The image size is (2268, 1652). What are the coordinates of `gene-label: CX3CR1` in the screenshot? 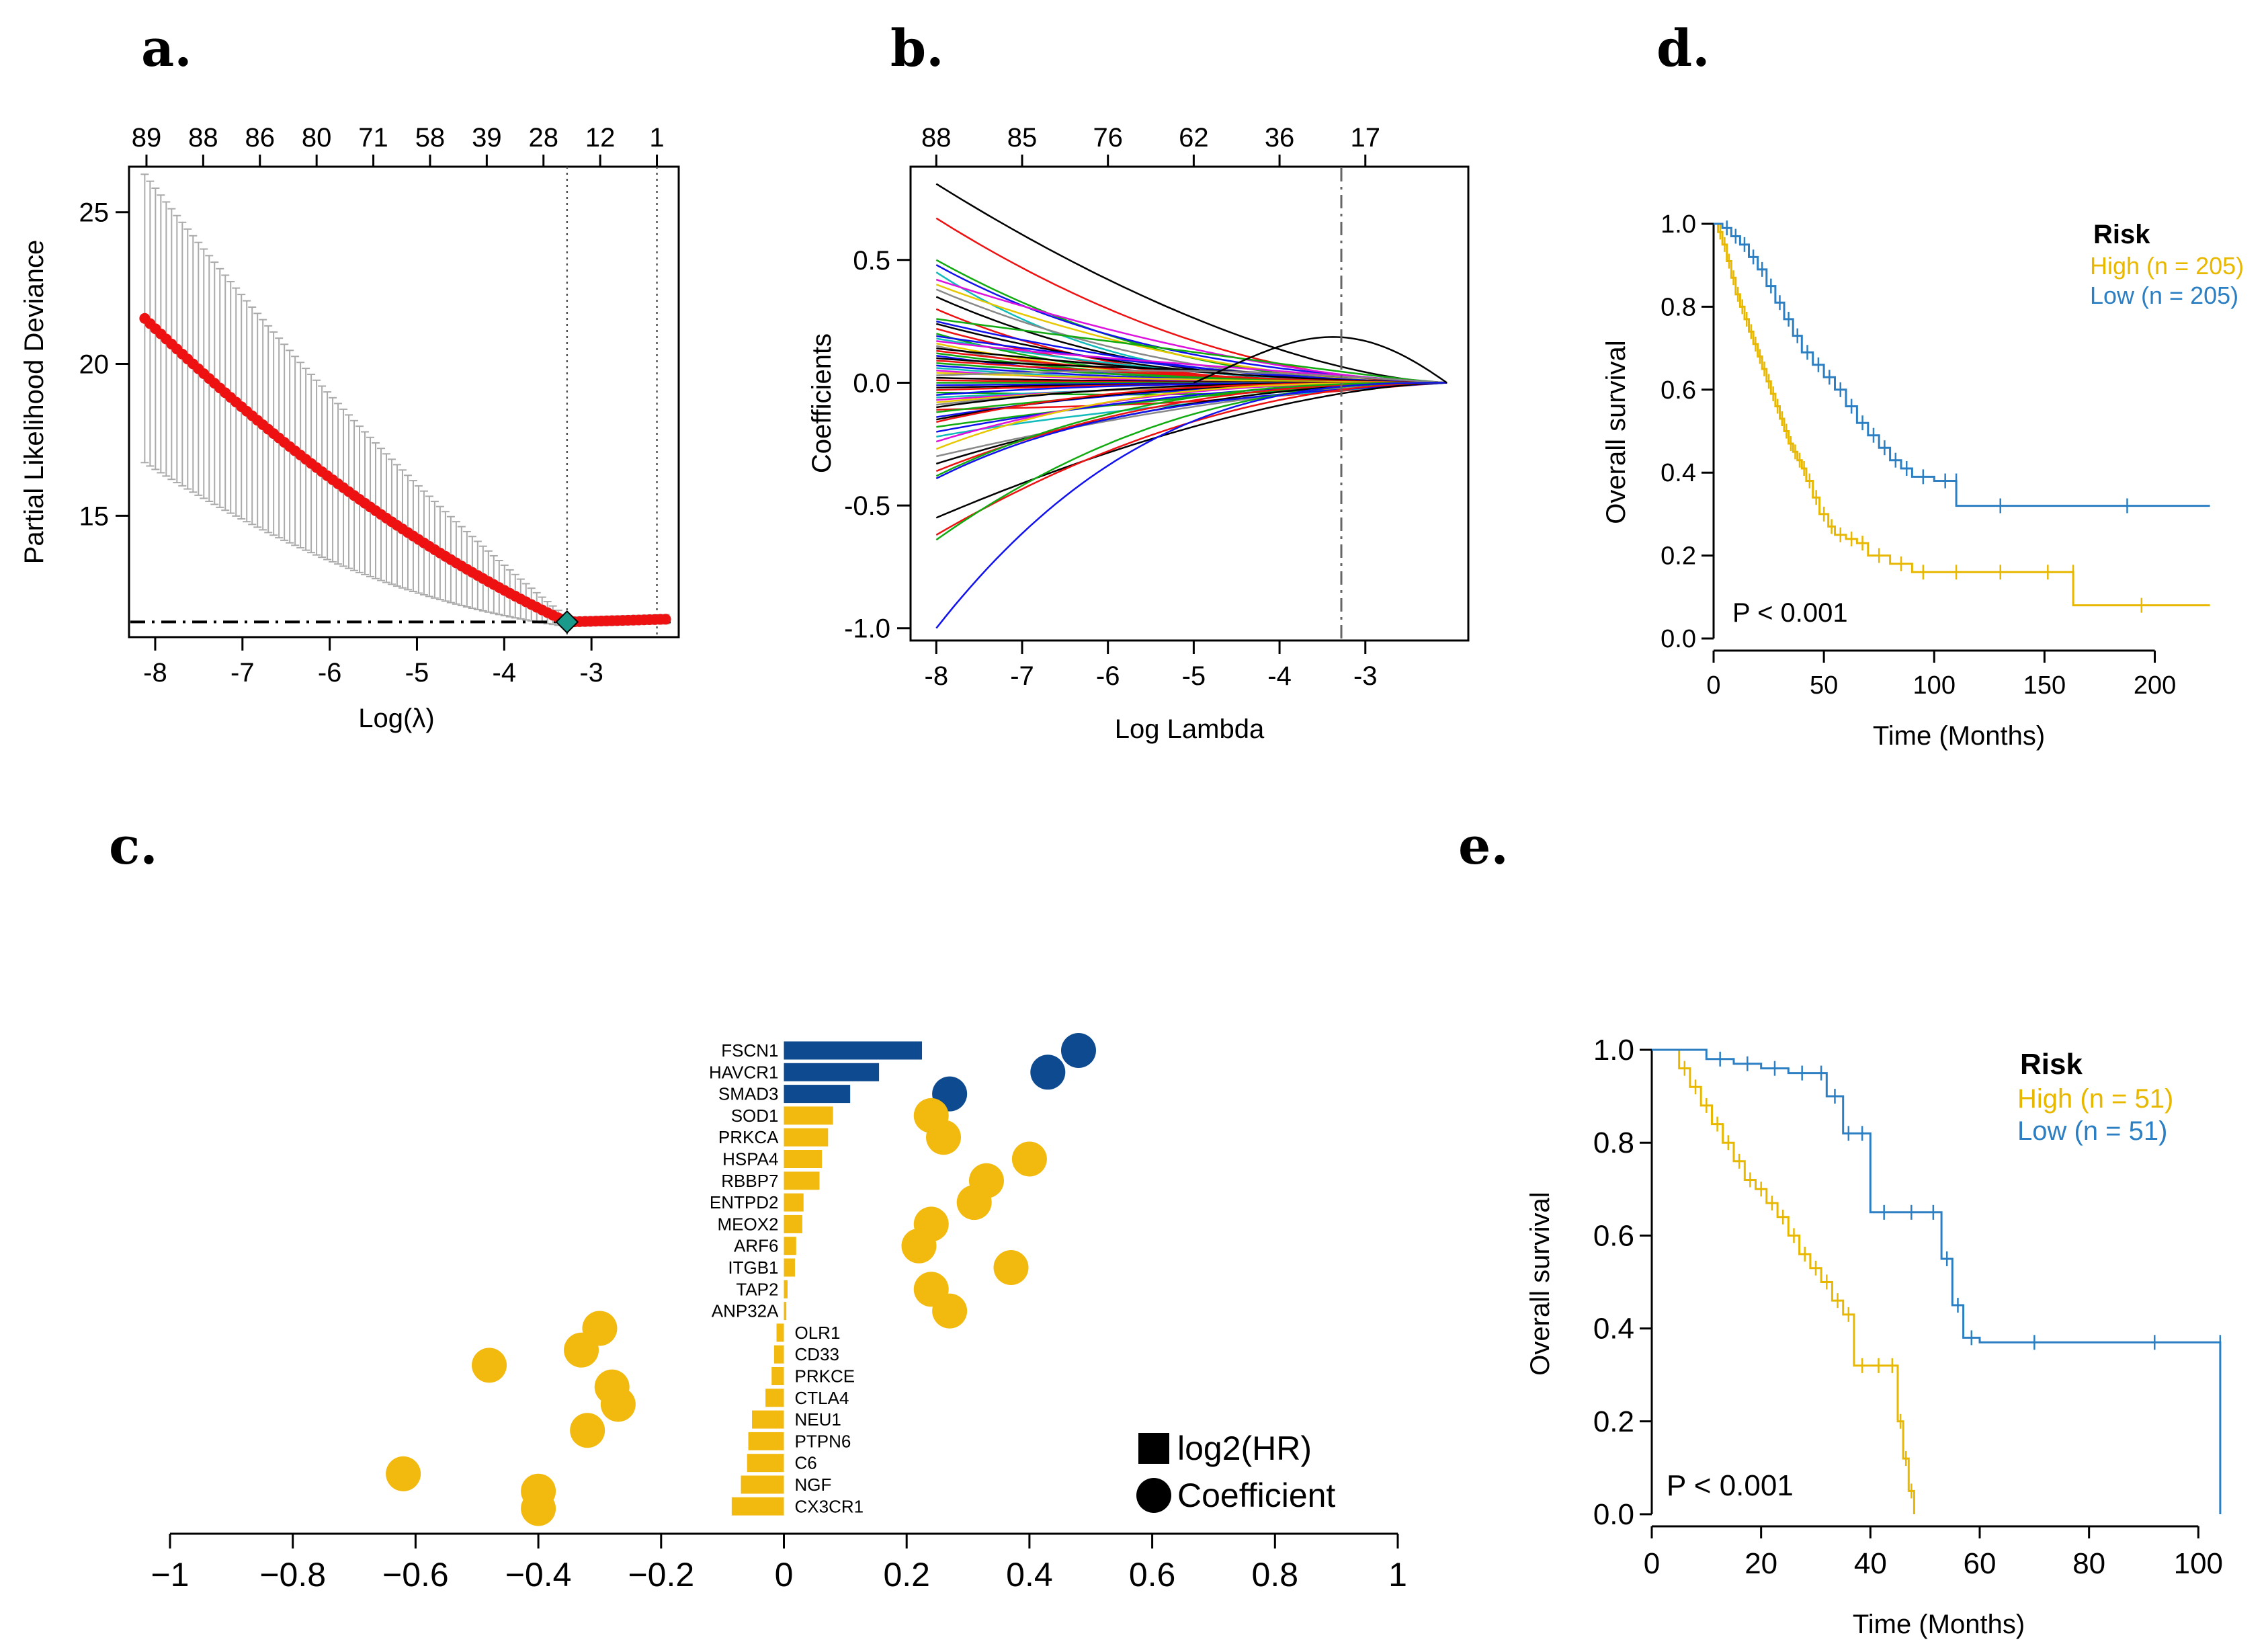 It's located at (829, 1506).